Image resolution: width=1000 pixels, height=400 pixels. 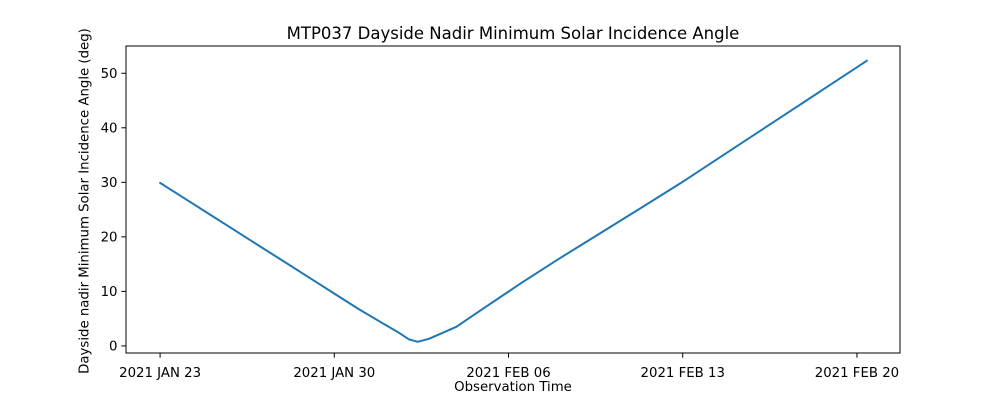 I want to click on x-tick-label: 2021 FEB 06, so click(x=508, y=373).